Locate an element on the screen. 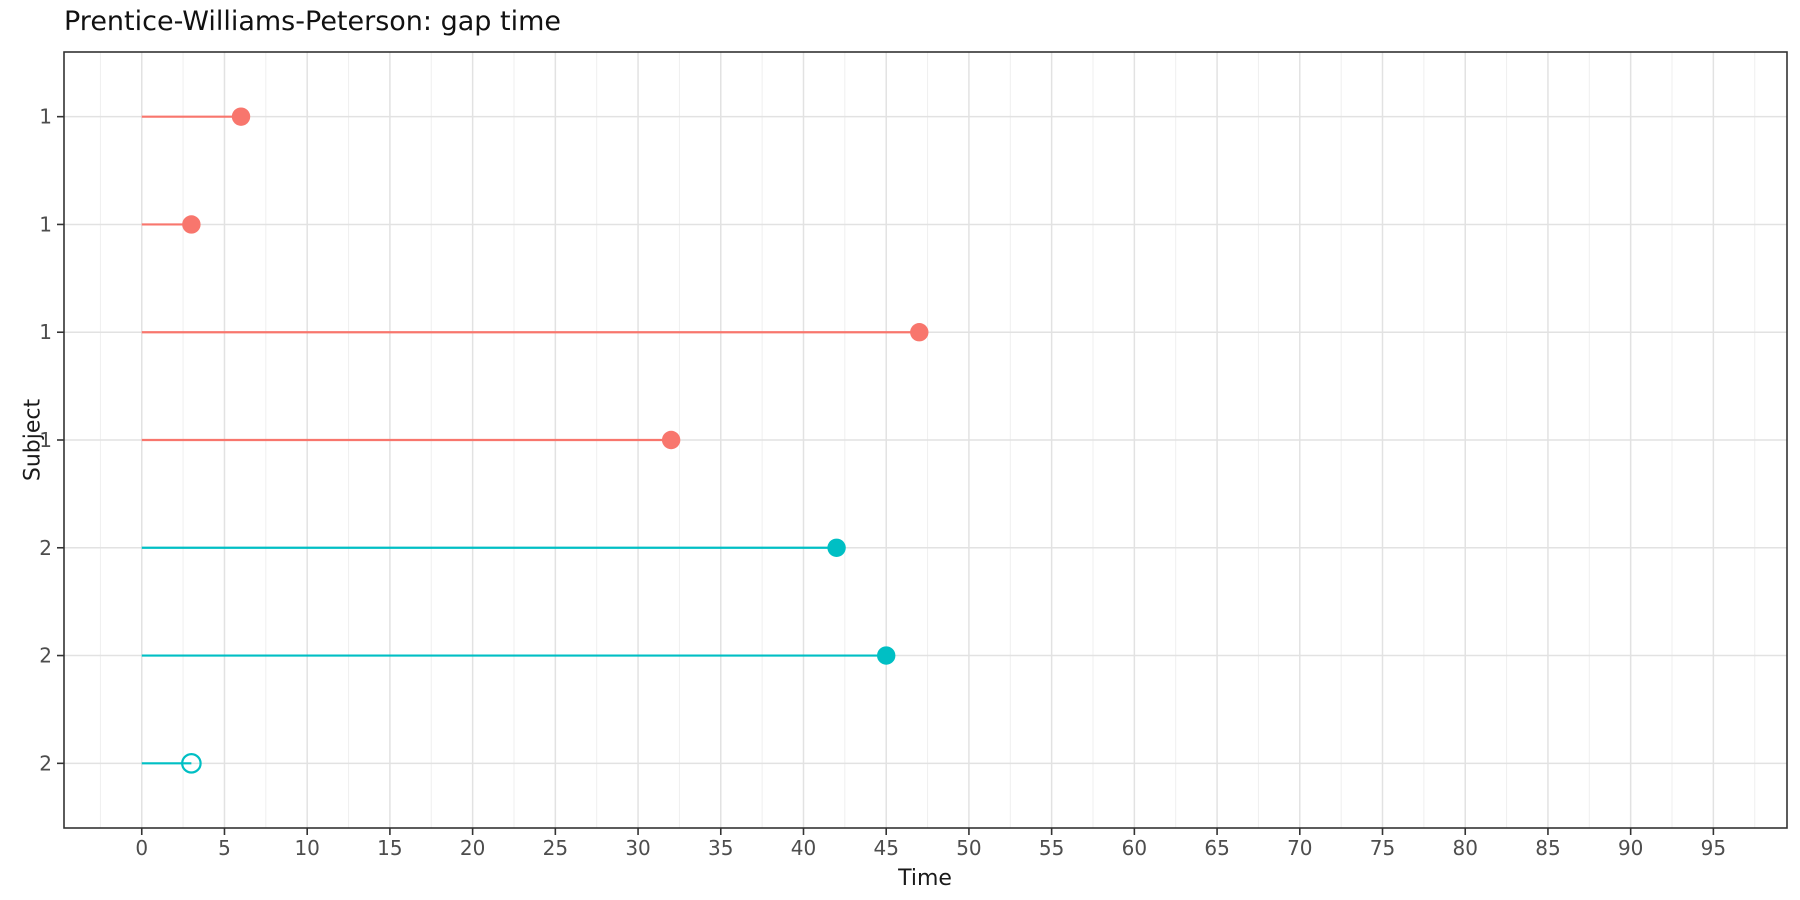  x-tick-label: 65 is located at coordinates (1216, 848).